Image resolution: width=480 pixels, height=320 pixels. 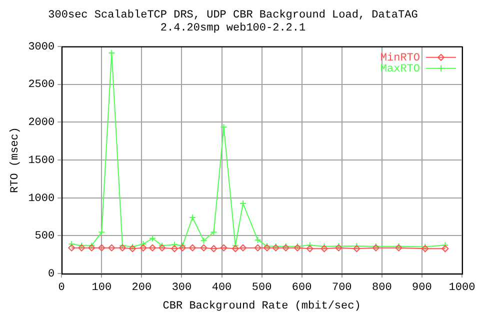 I want to click on x-tick-label: 500, so click(x=262, y=288).